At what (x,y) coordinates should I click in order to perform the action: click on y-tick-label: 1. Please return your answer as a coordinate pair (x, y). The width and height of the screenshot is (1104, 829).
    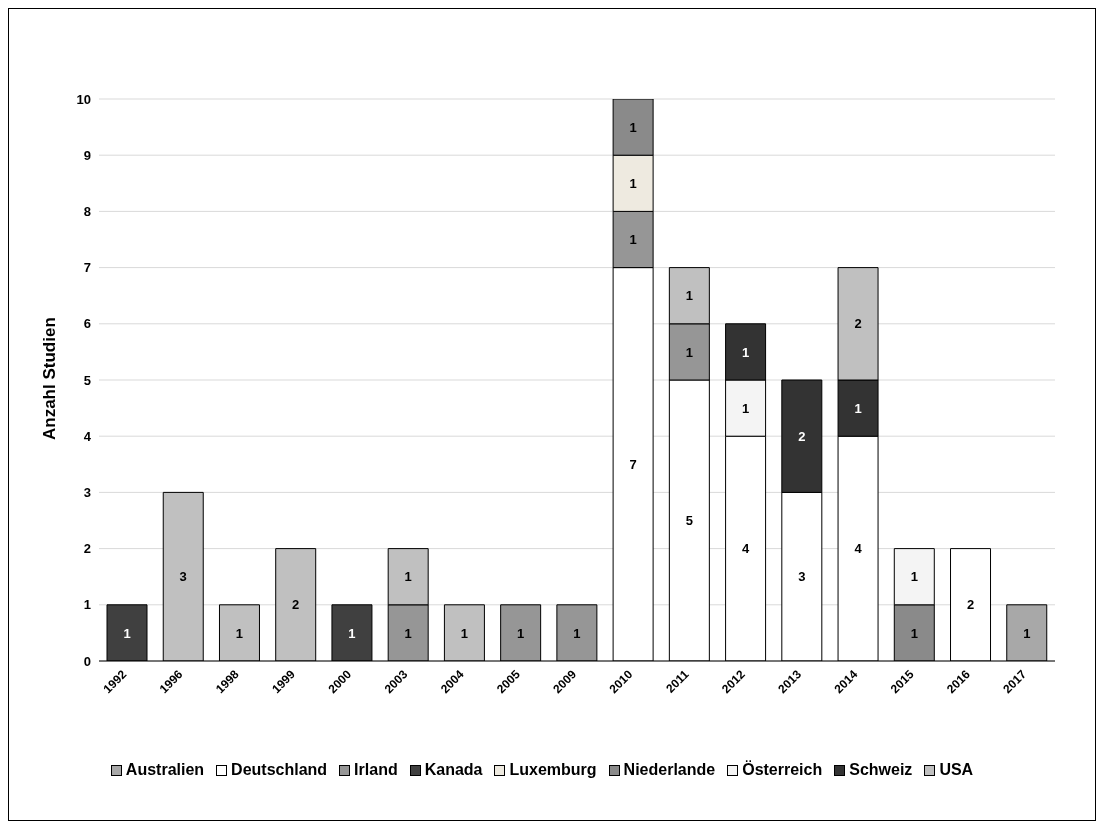
    Looking at the image, I should click on (87, 605).